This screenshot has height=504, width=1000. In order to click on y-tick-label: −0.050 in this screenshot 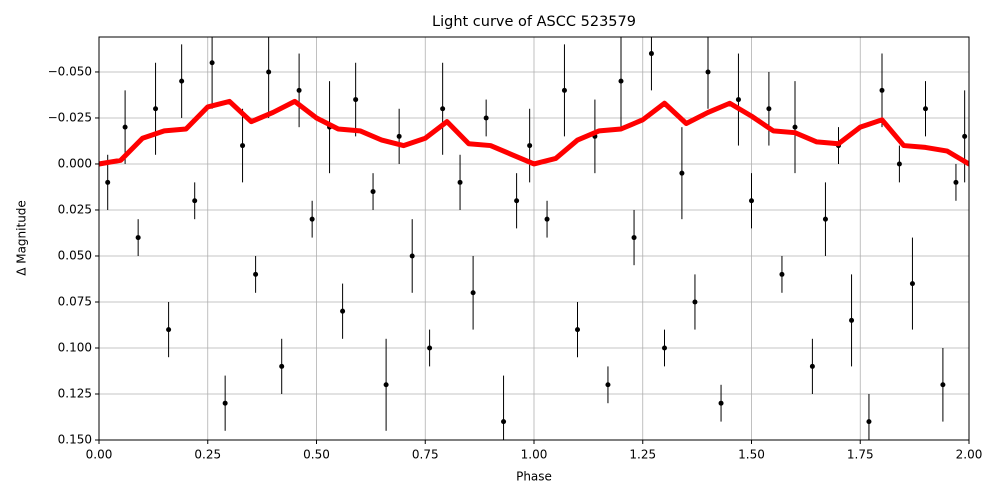, I will do `click(70, 71)`.